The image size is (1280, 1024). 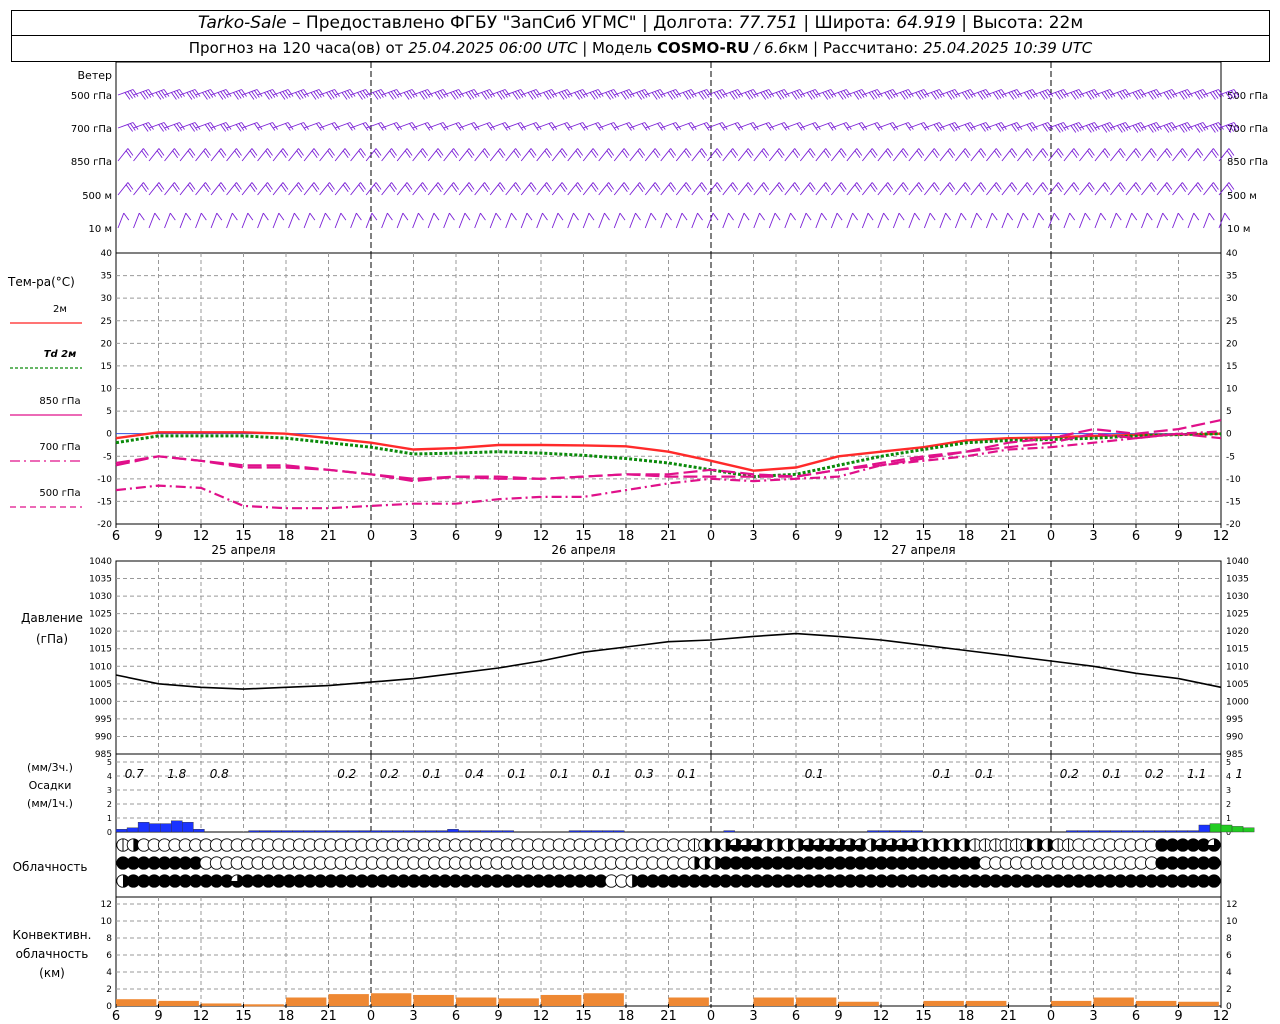 What do you see at coordinates (1221, 1016) in the screenshot?
I see `time-tick-label: 12` at bounding box center [1221, 1016].